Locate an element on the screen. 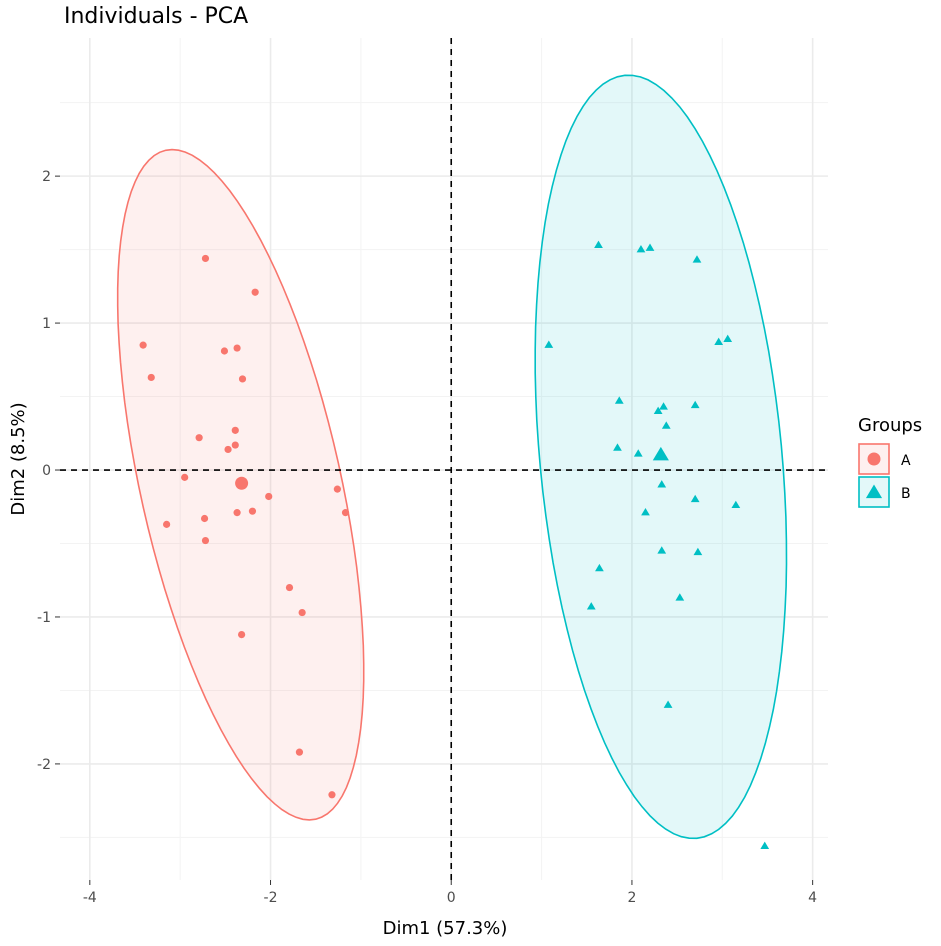 The height and width of the screenshot is (946, 941). x-tick-label: -2 is located at coordinates (271, 898).